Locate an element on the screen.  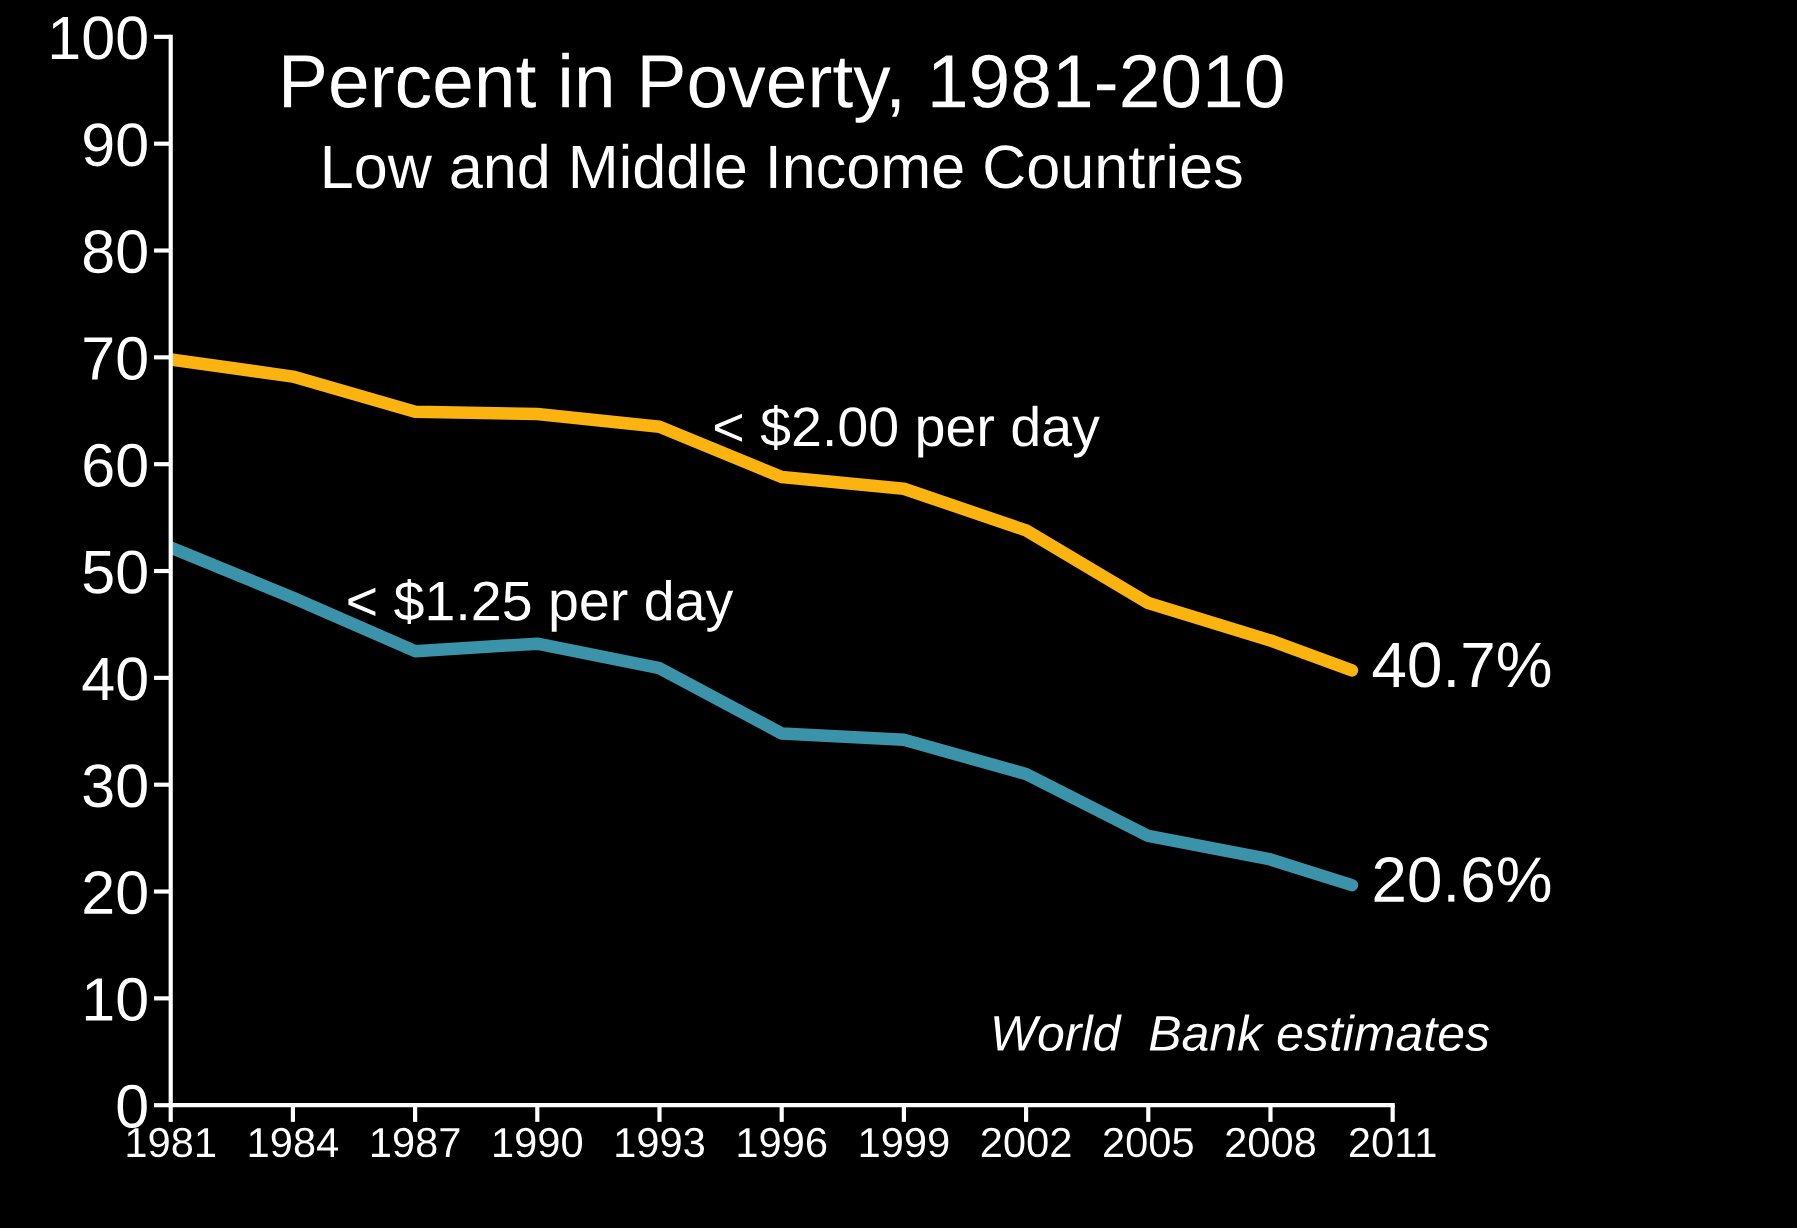
y-tick-label: 10 is located at coordinates (116, 999).